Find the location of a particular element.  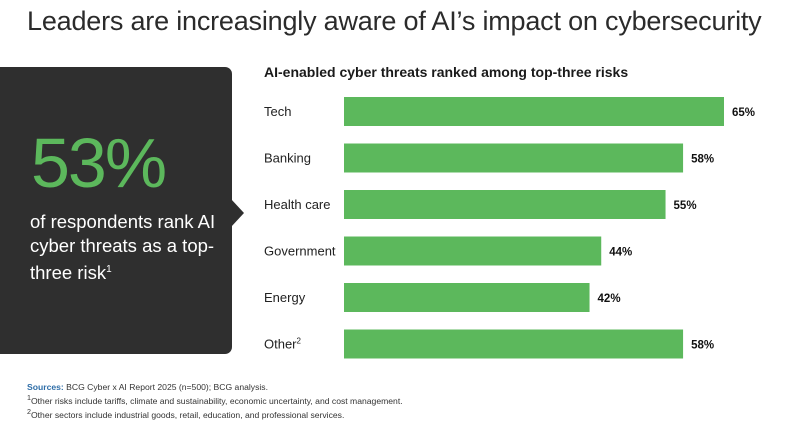

category-label: Energy is located at coordinates (285, 297).